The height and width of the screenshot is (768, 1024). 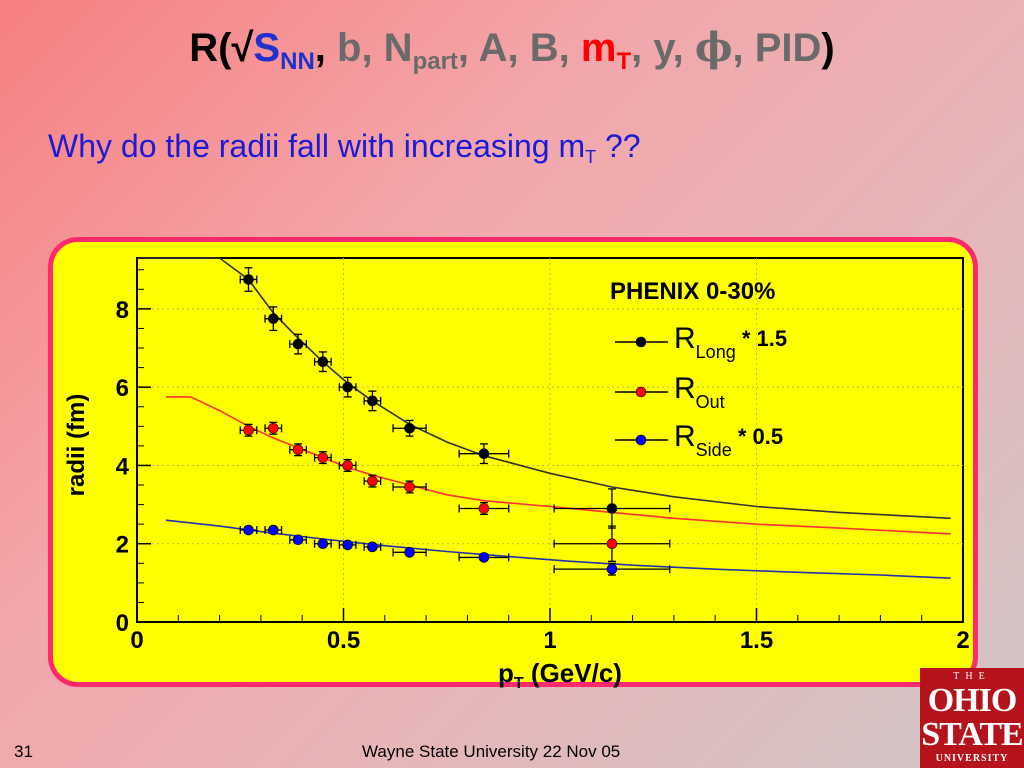 I want to click on title-comma: ,, so click(x=326, y=48).